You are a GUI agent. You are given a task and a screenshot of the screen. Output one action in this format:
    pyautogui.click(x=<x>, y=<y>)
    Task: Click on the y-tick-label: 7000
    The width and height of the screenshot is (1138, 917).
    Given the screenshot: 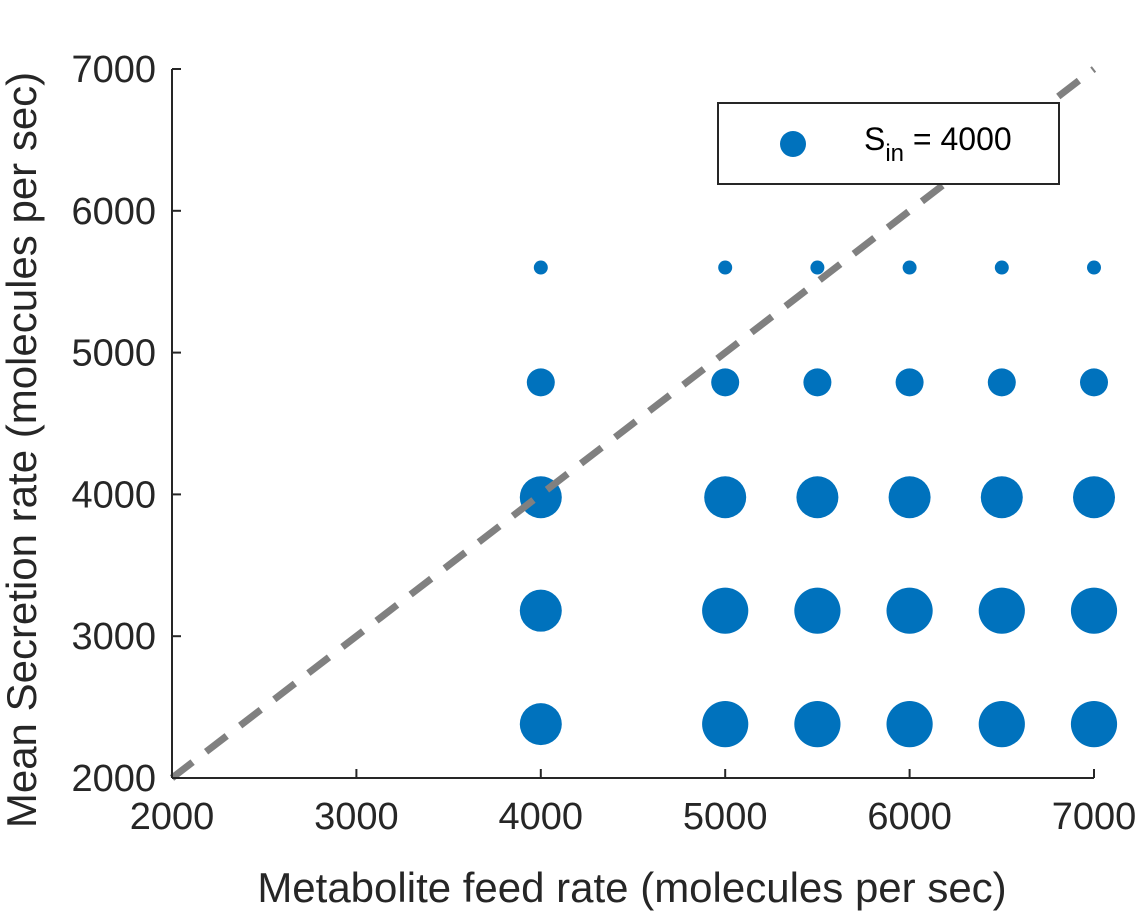 What is the action you would take?
    pyautogui.click(x=113, y=70)
    